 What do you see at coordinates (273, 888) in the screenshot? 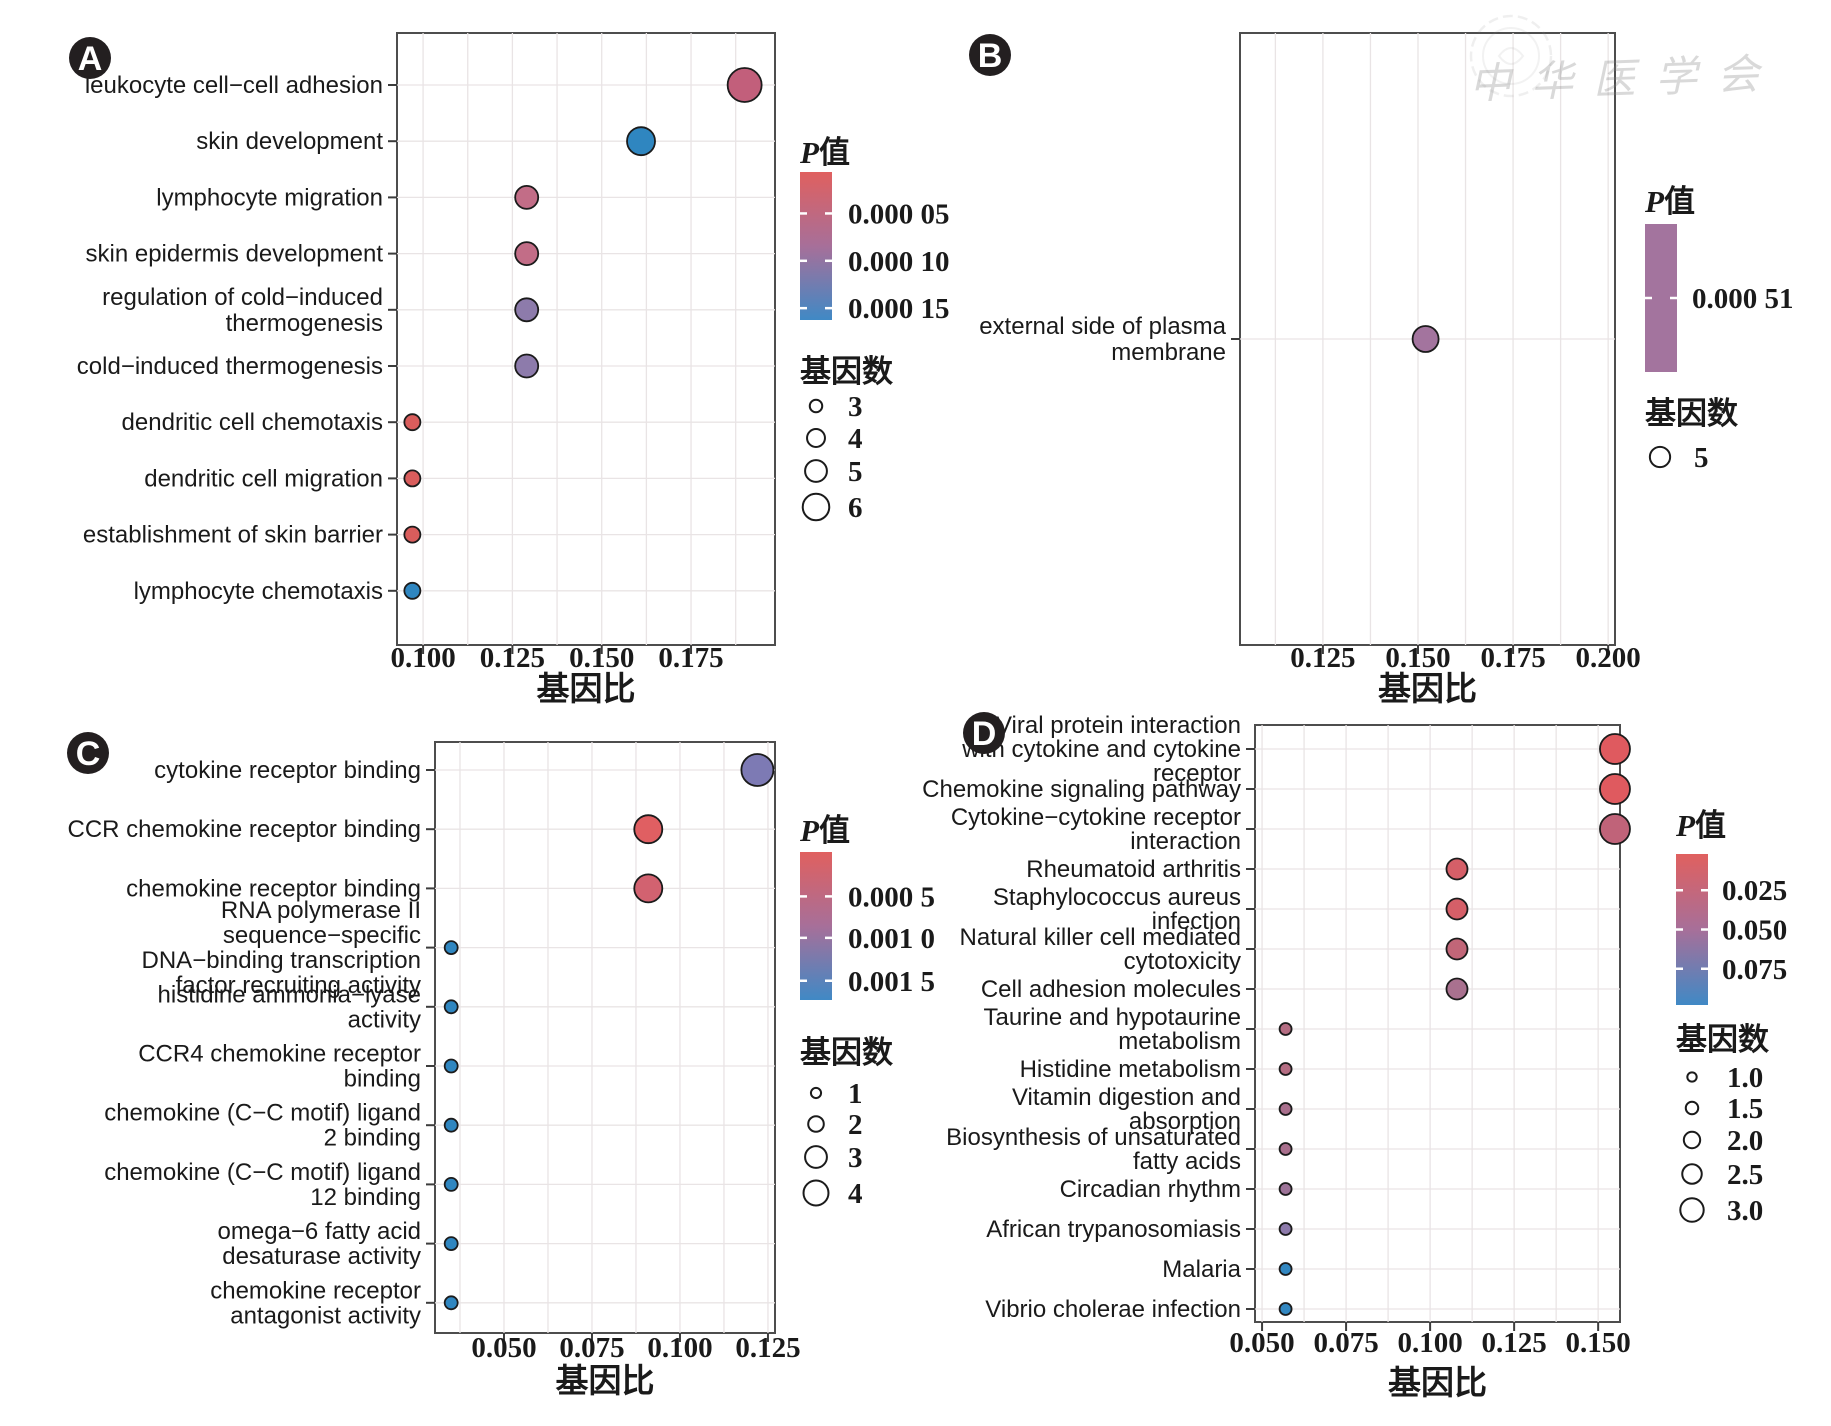
I see `category-label: chemokine receptor binding` at bounding box center [273, 888].